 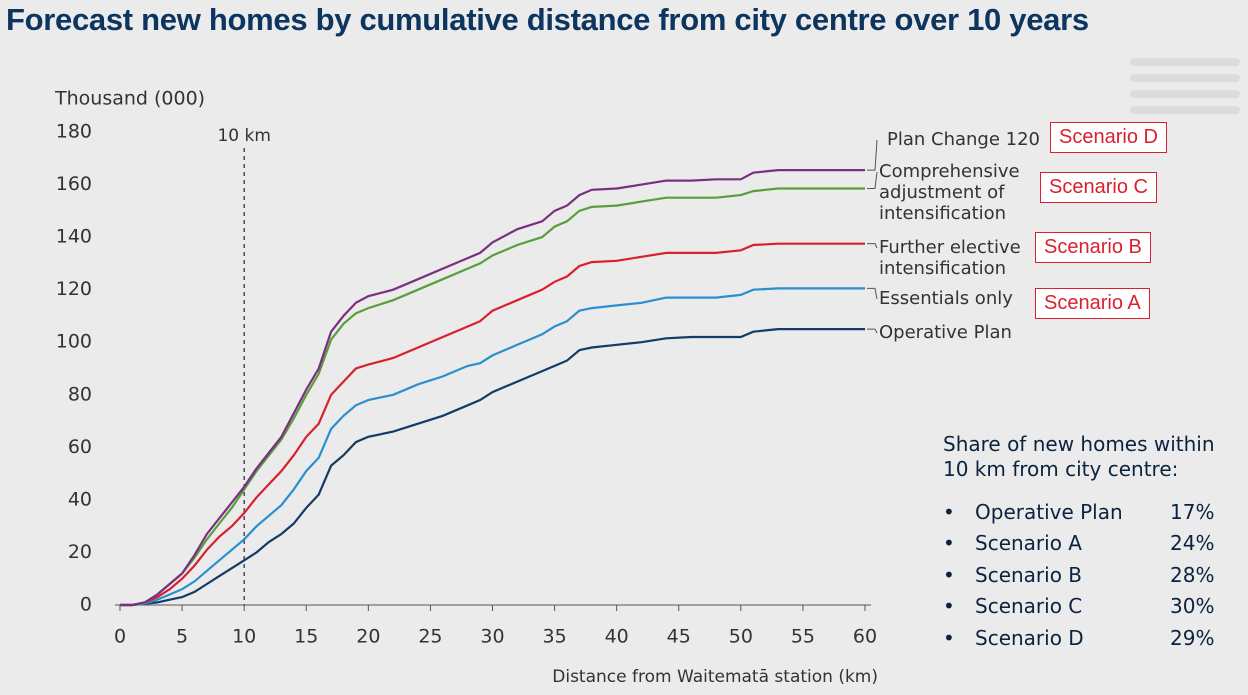 I want to click on series-label: Plan Change 120, so click(x=964, y=139).